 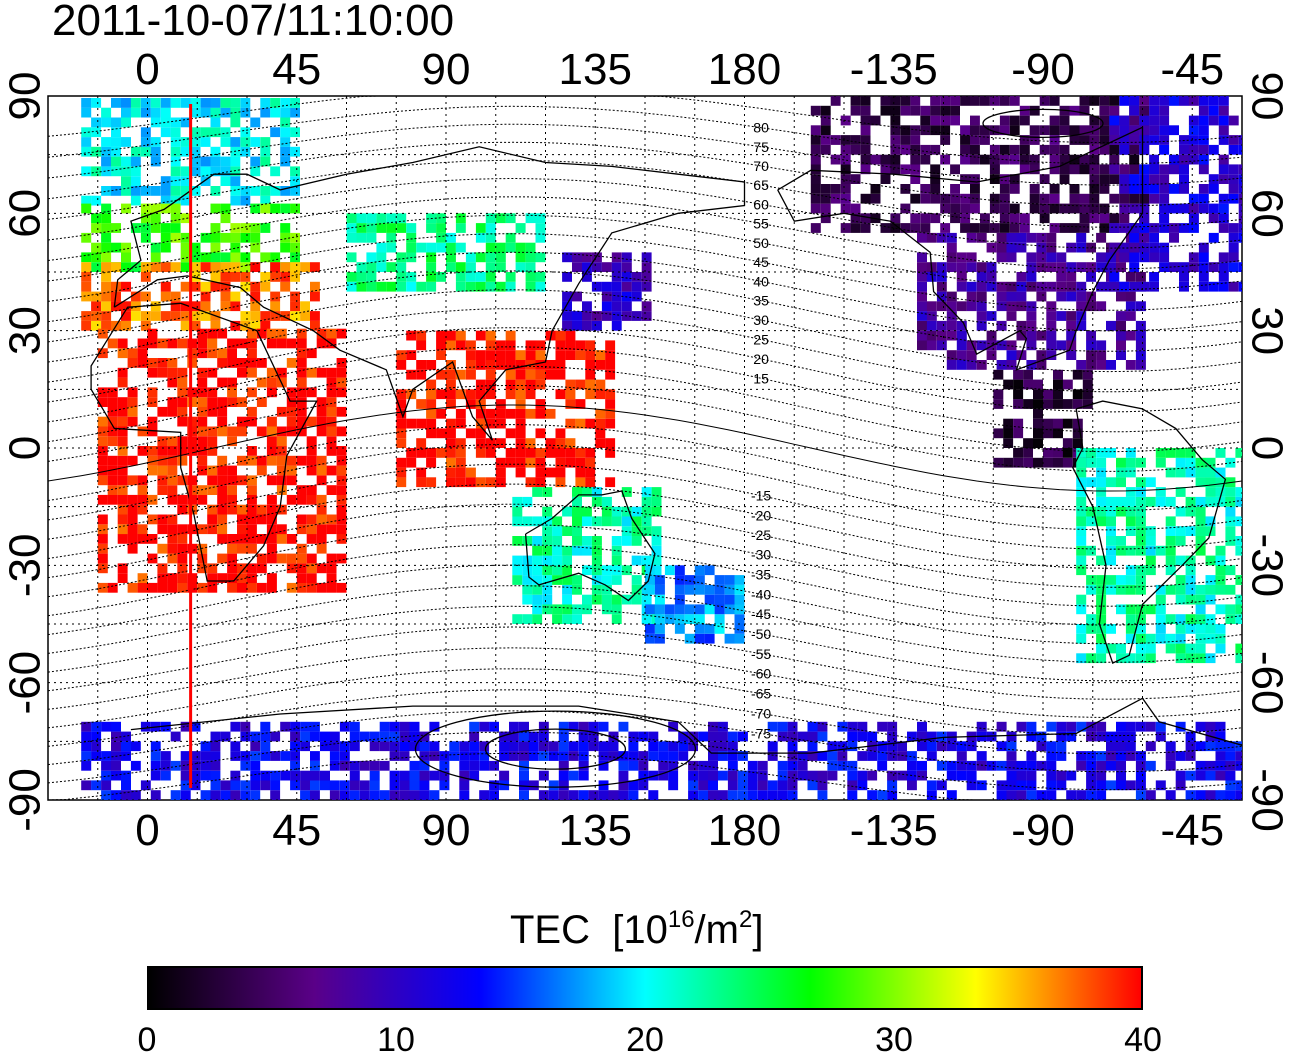 I want to click on coastline-path, so click(x=960, y=248).